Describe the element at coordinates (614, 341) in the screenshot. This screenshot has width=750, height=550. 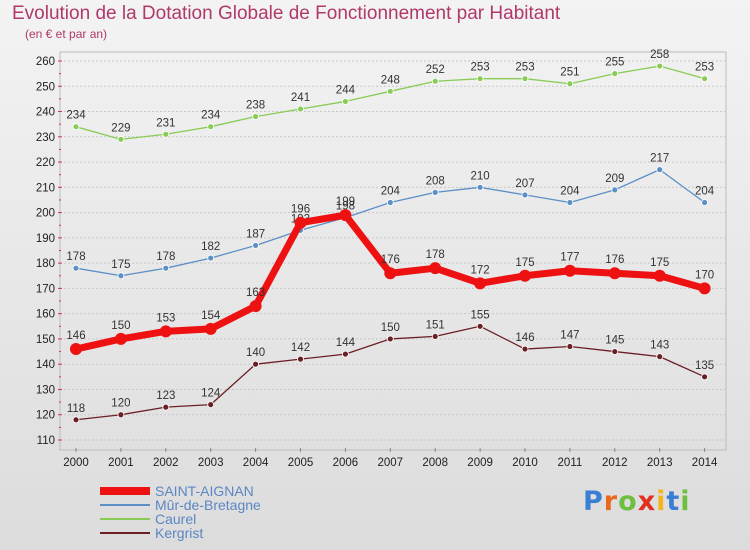
I see `data-label-kergrist: 145` at that location.